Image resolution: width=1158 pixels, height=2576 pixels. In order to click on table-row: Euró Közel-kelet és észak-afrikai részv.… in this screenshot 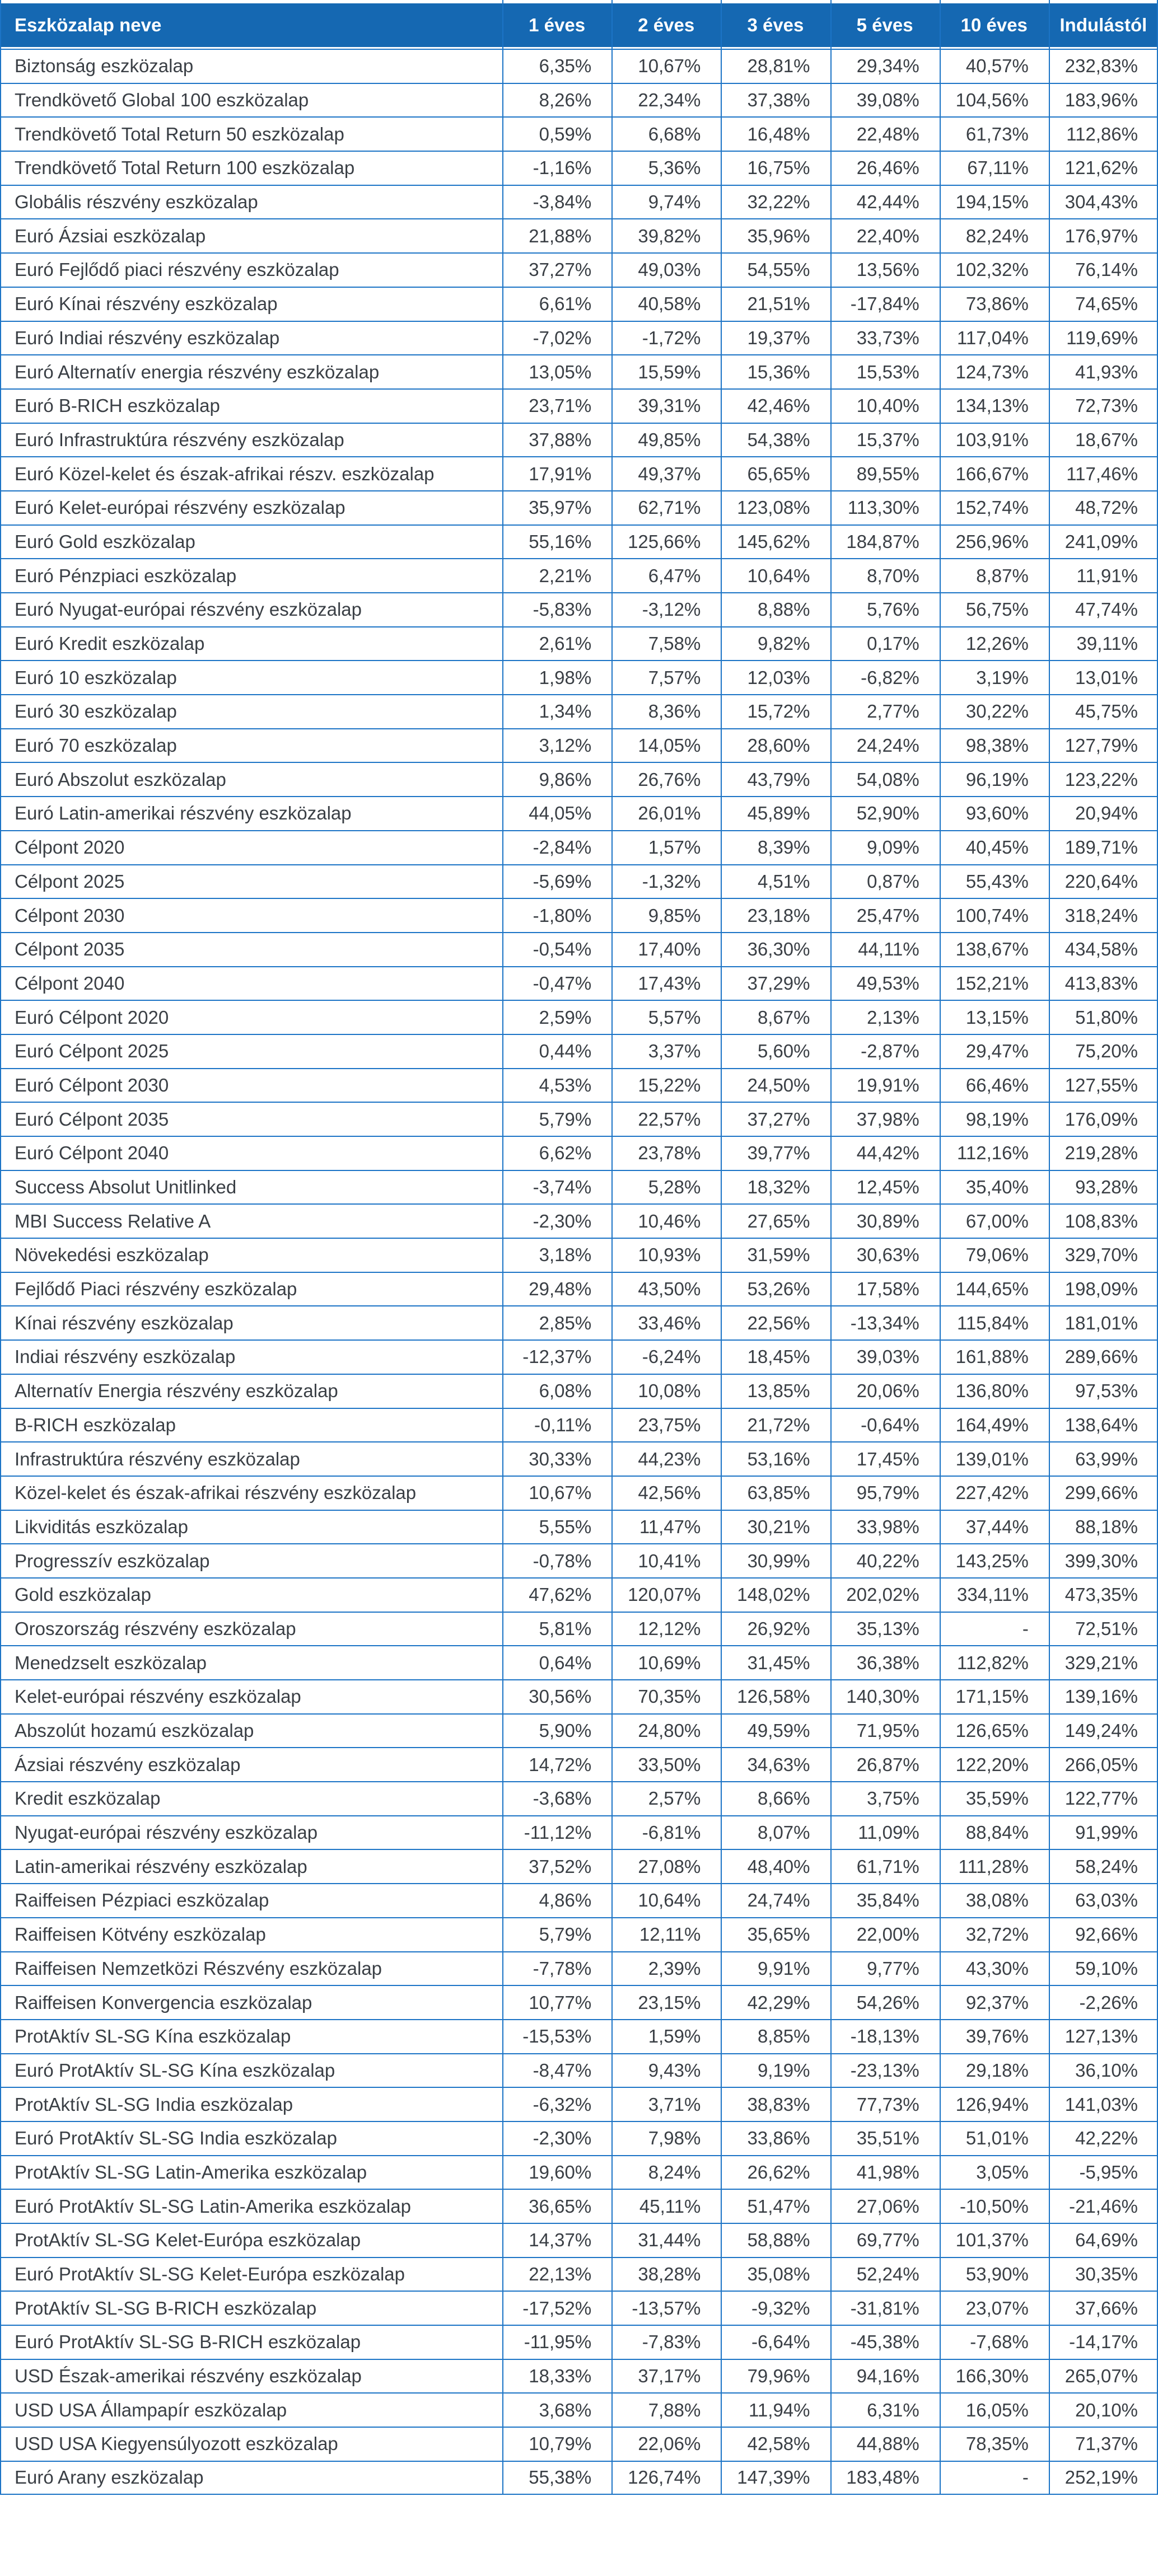, I will do `click(579, 473)`.